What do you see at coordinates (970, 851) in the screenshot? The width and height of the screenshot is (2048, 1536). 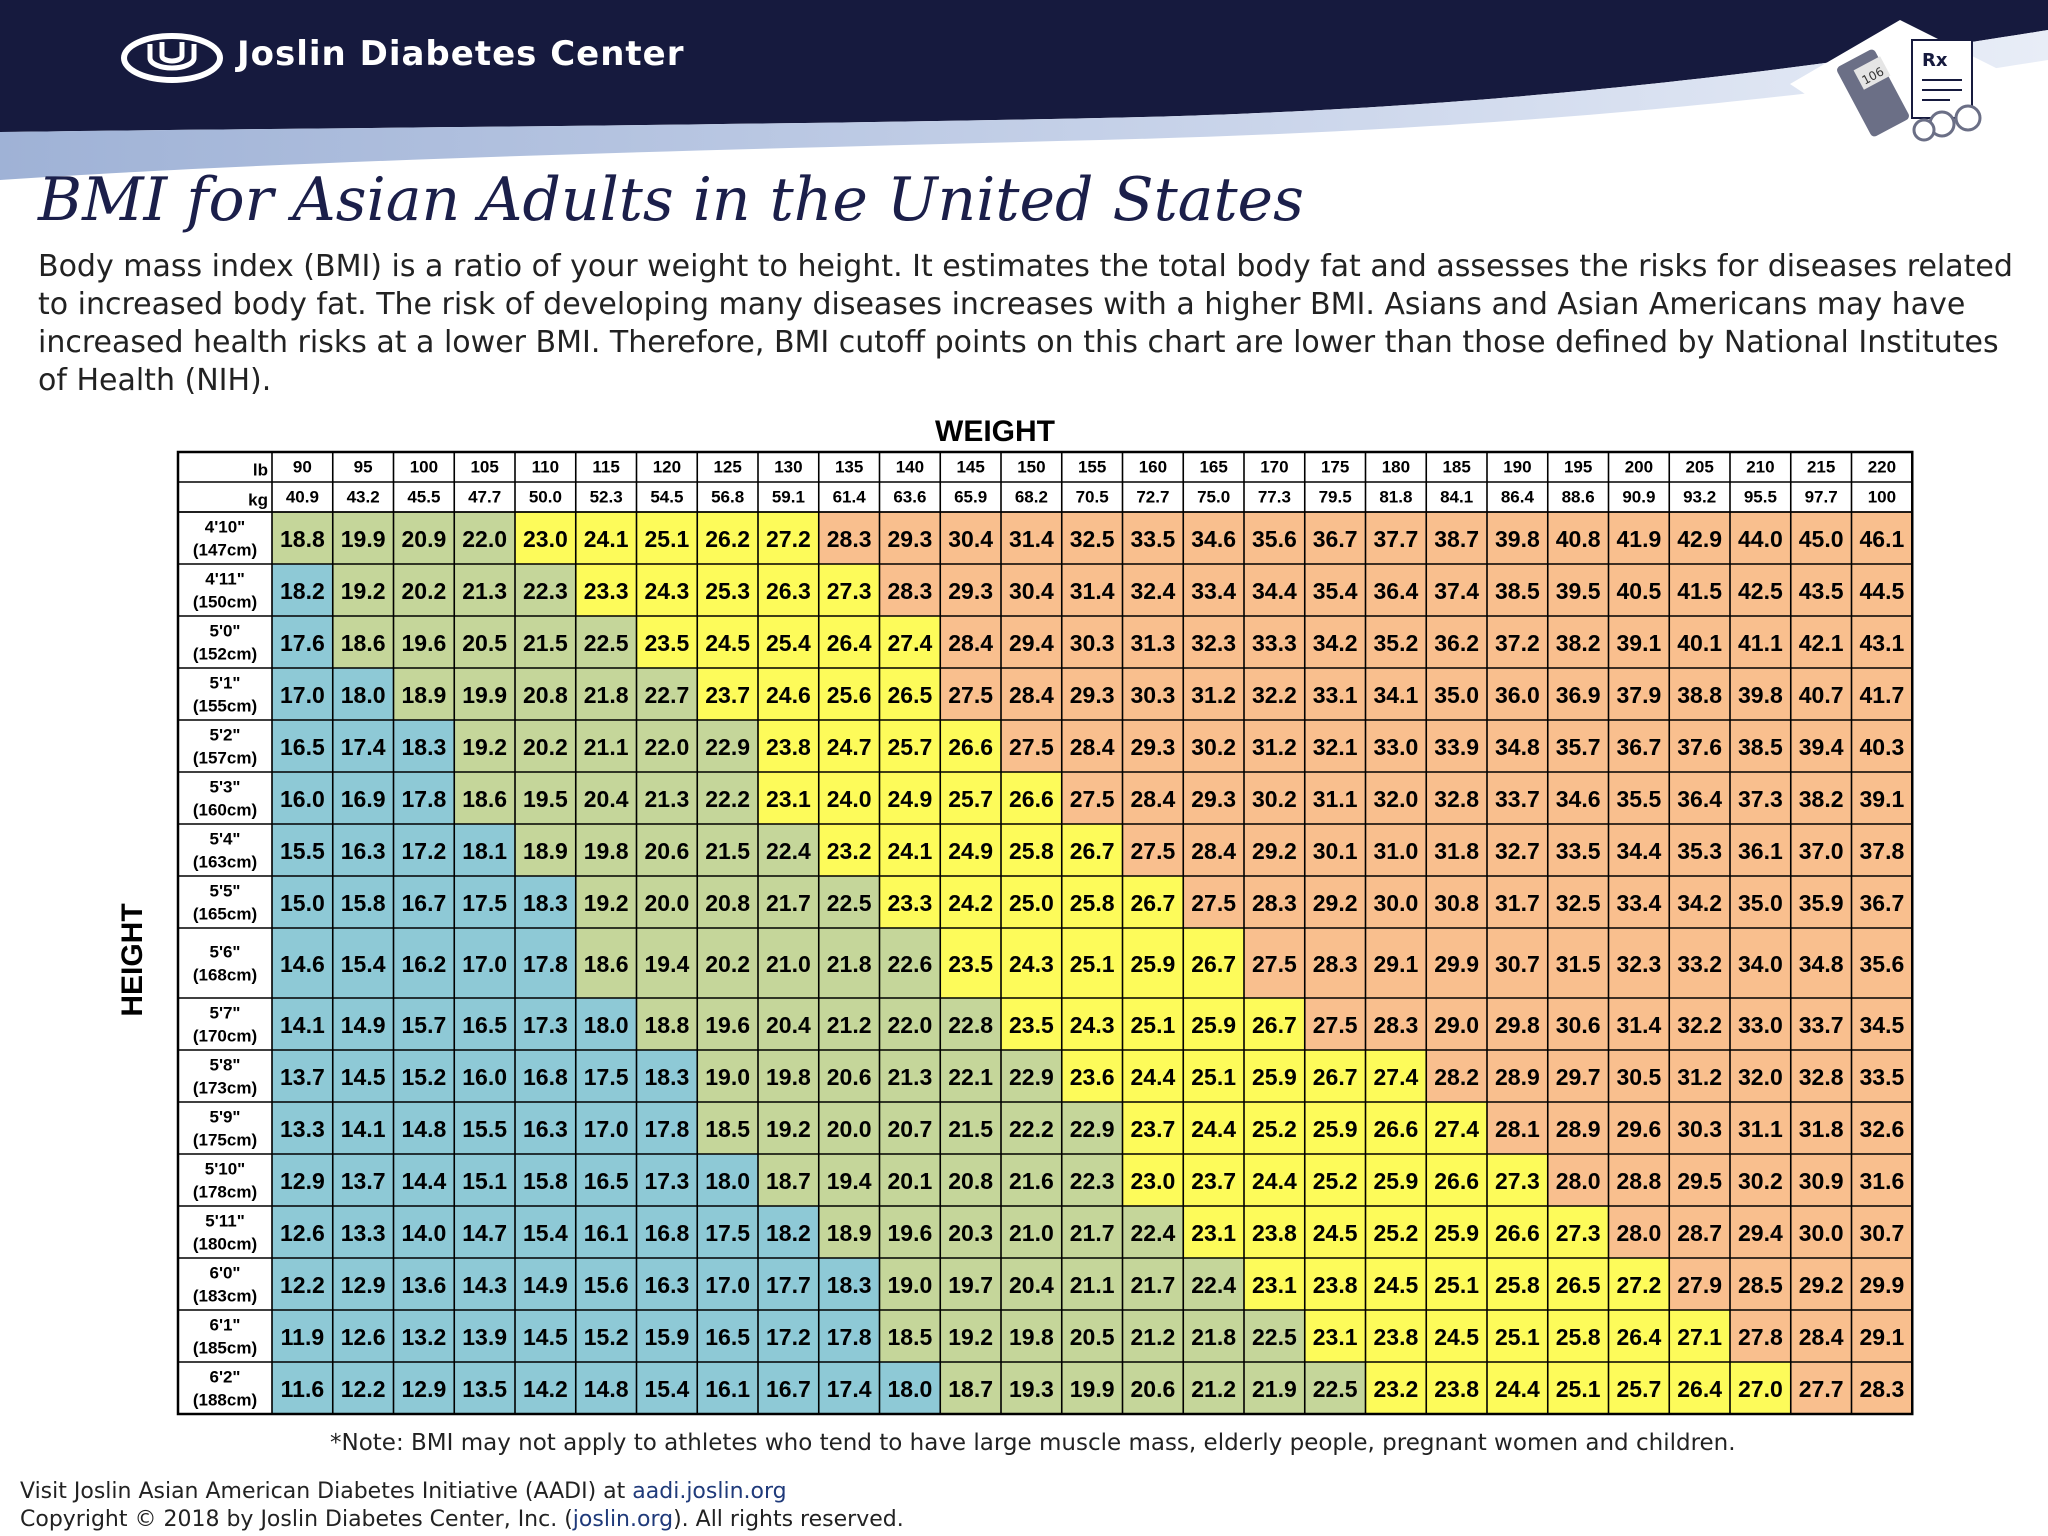 I see `bmi-value: 24.9` at bounding box center [970, 851].